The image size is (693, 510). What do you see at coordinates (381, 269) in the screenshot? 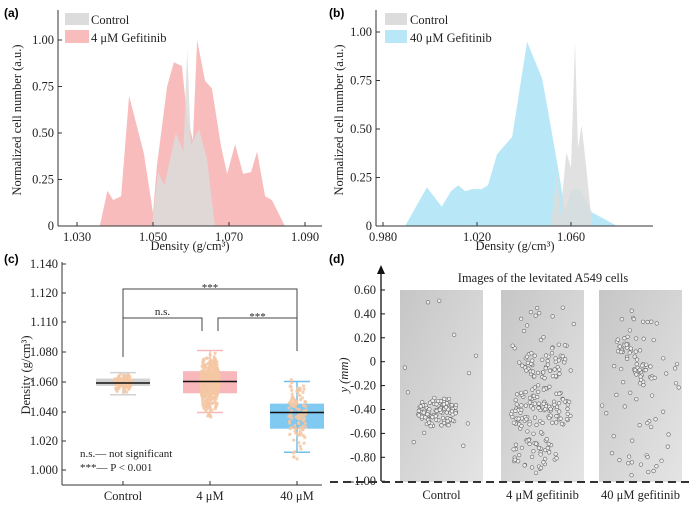
I see `y-axis-arrow-icon` at bounding box center [381, 269].